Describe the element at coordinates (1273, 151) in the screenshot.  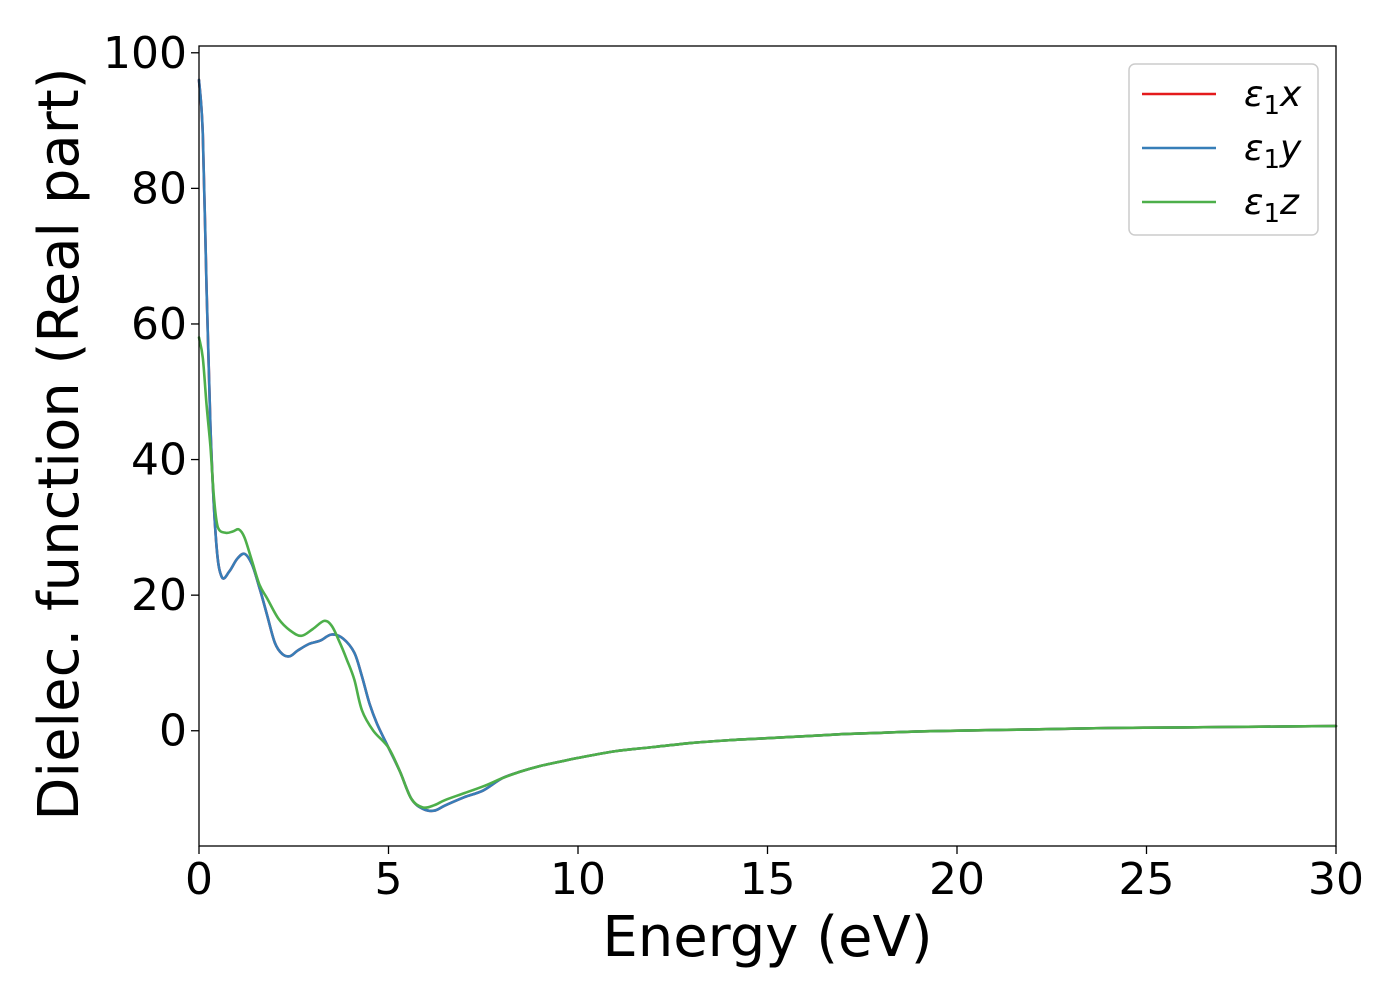
I see `legend-label-y: ε1y` at that location.